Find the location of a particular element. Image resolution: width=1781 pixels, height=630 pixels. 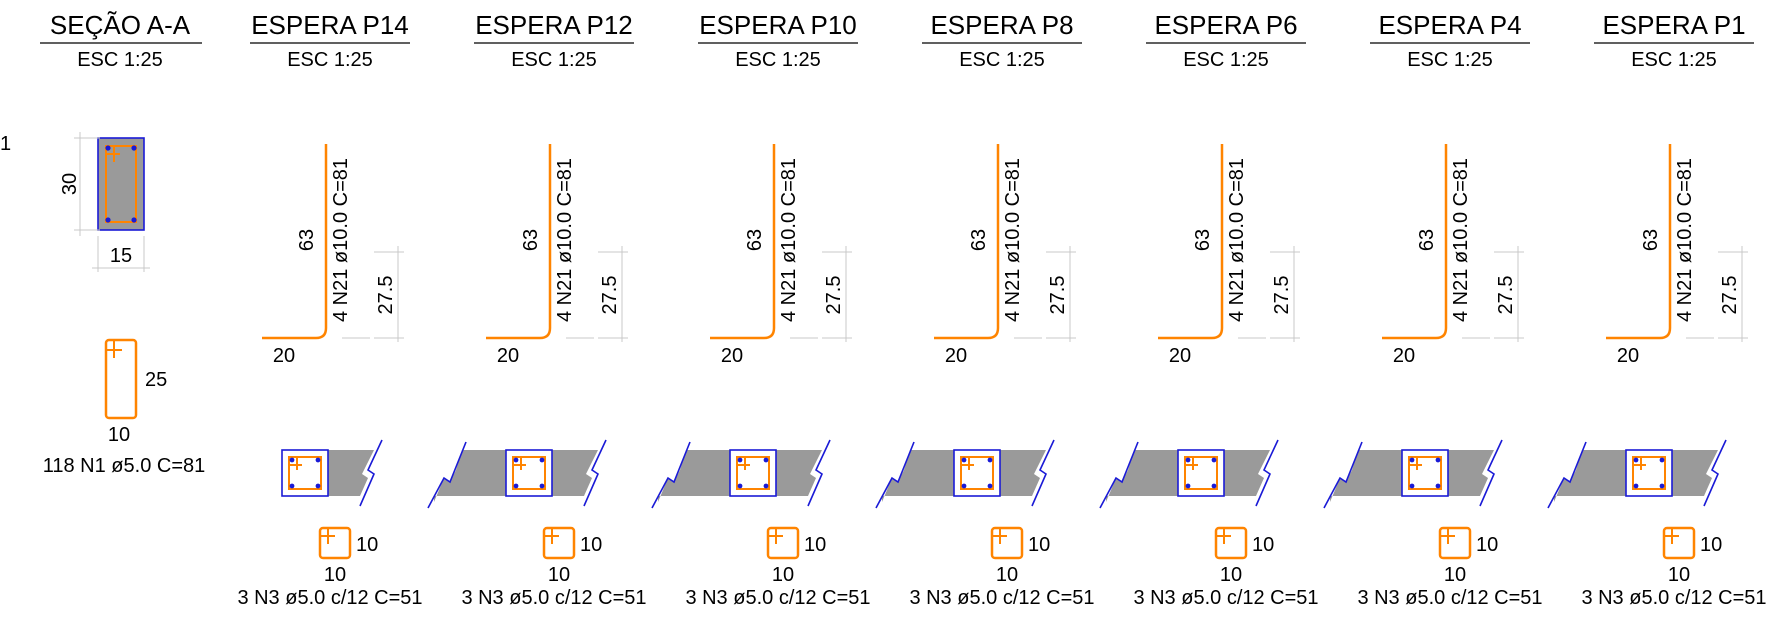

stirrup-n1-shape is located at coordinates (121, 379).